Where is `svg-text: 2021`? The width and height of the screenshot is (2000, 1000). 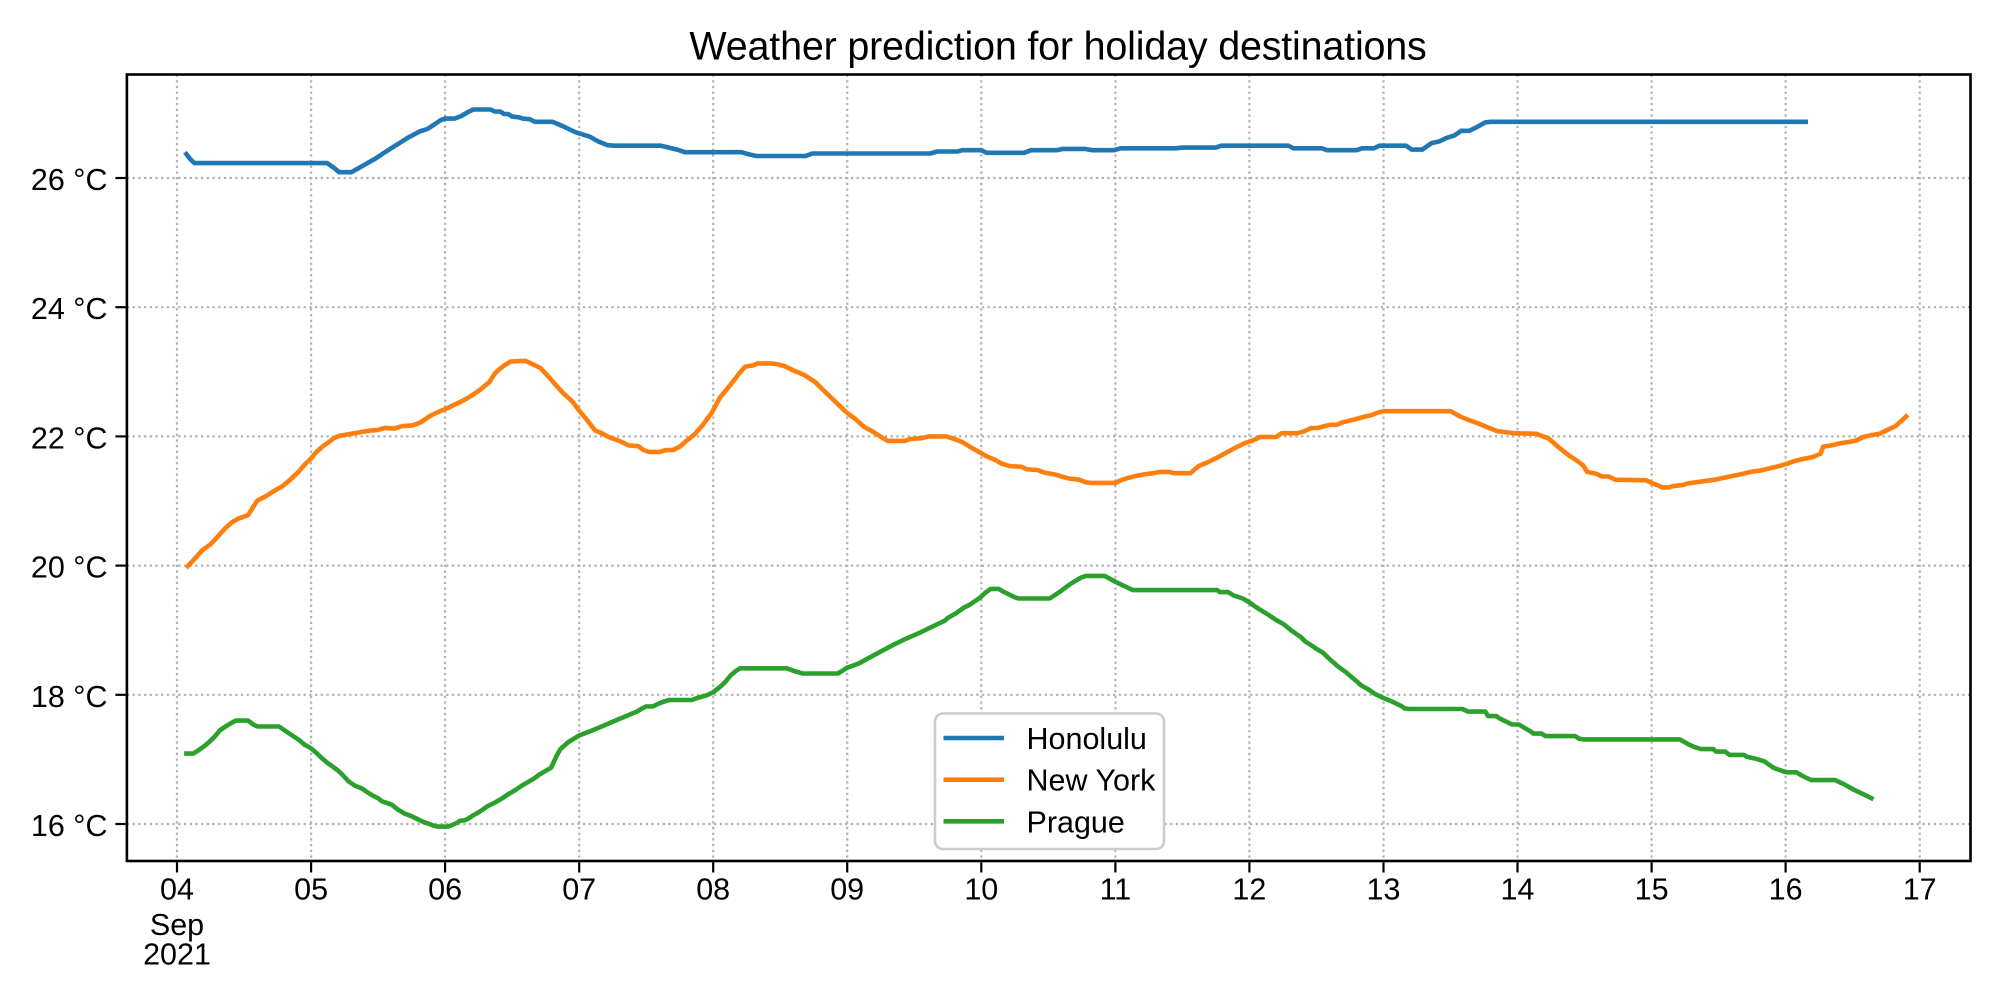 svg-text: 2021 is located at coordinates (177, 954).